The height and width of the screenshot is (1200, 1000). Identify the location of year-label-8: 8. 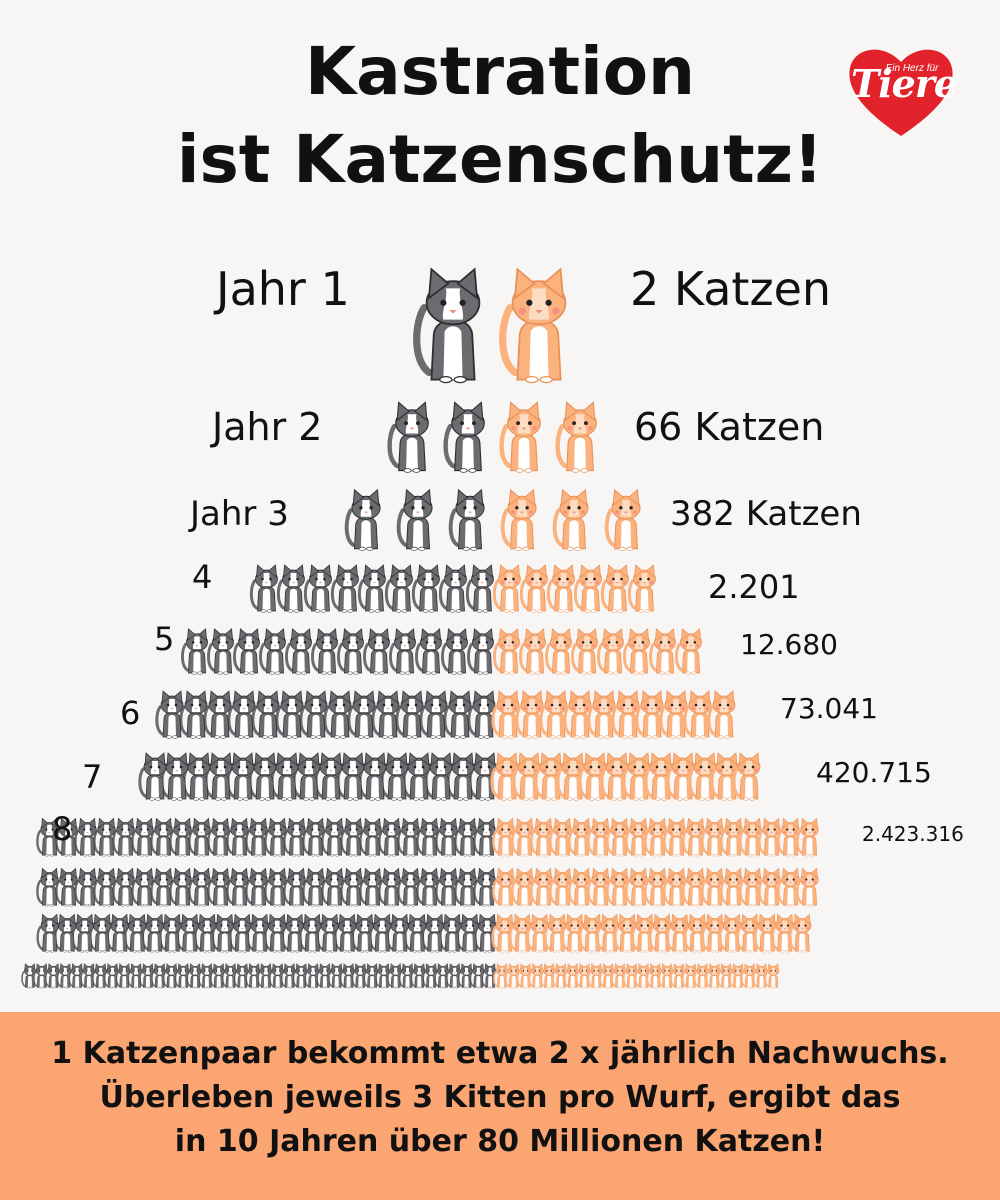
(62, 829).